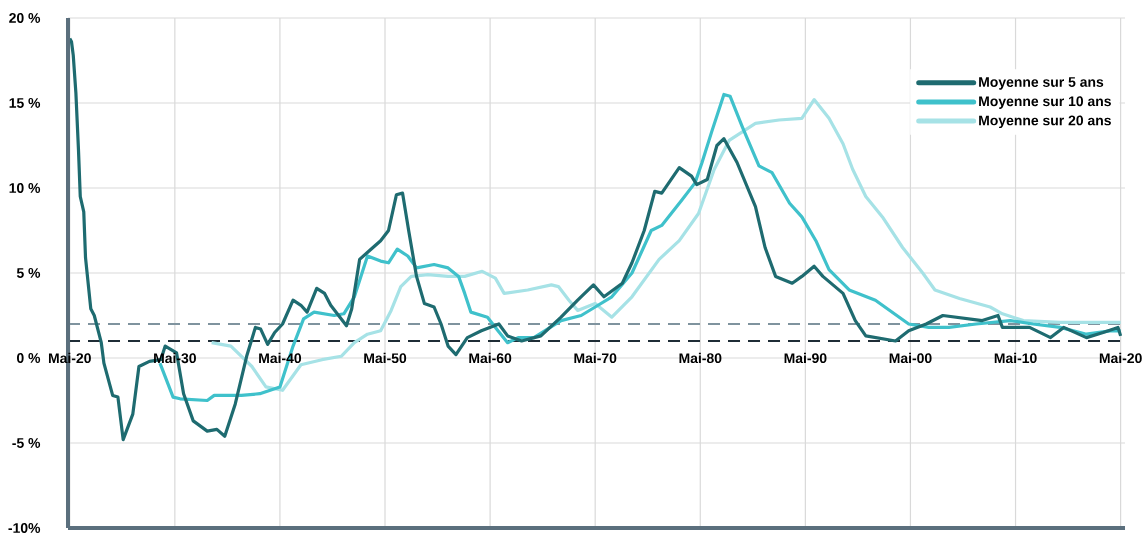 This screenshot has height=537, width=1146. I want to click on y-tick-label: 0 %, so click(28, 358).